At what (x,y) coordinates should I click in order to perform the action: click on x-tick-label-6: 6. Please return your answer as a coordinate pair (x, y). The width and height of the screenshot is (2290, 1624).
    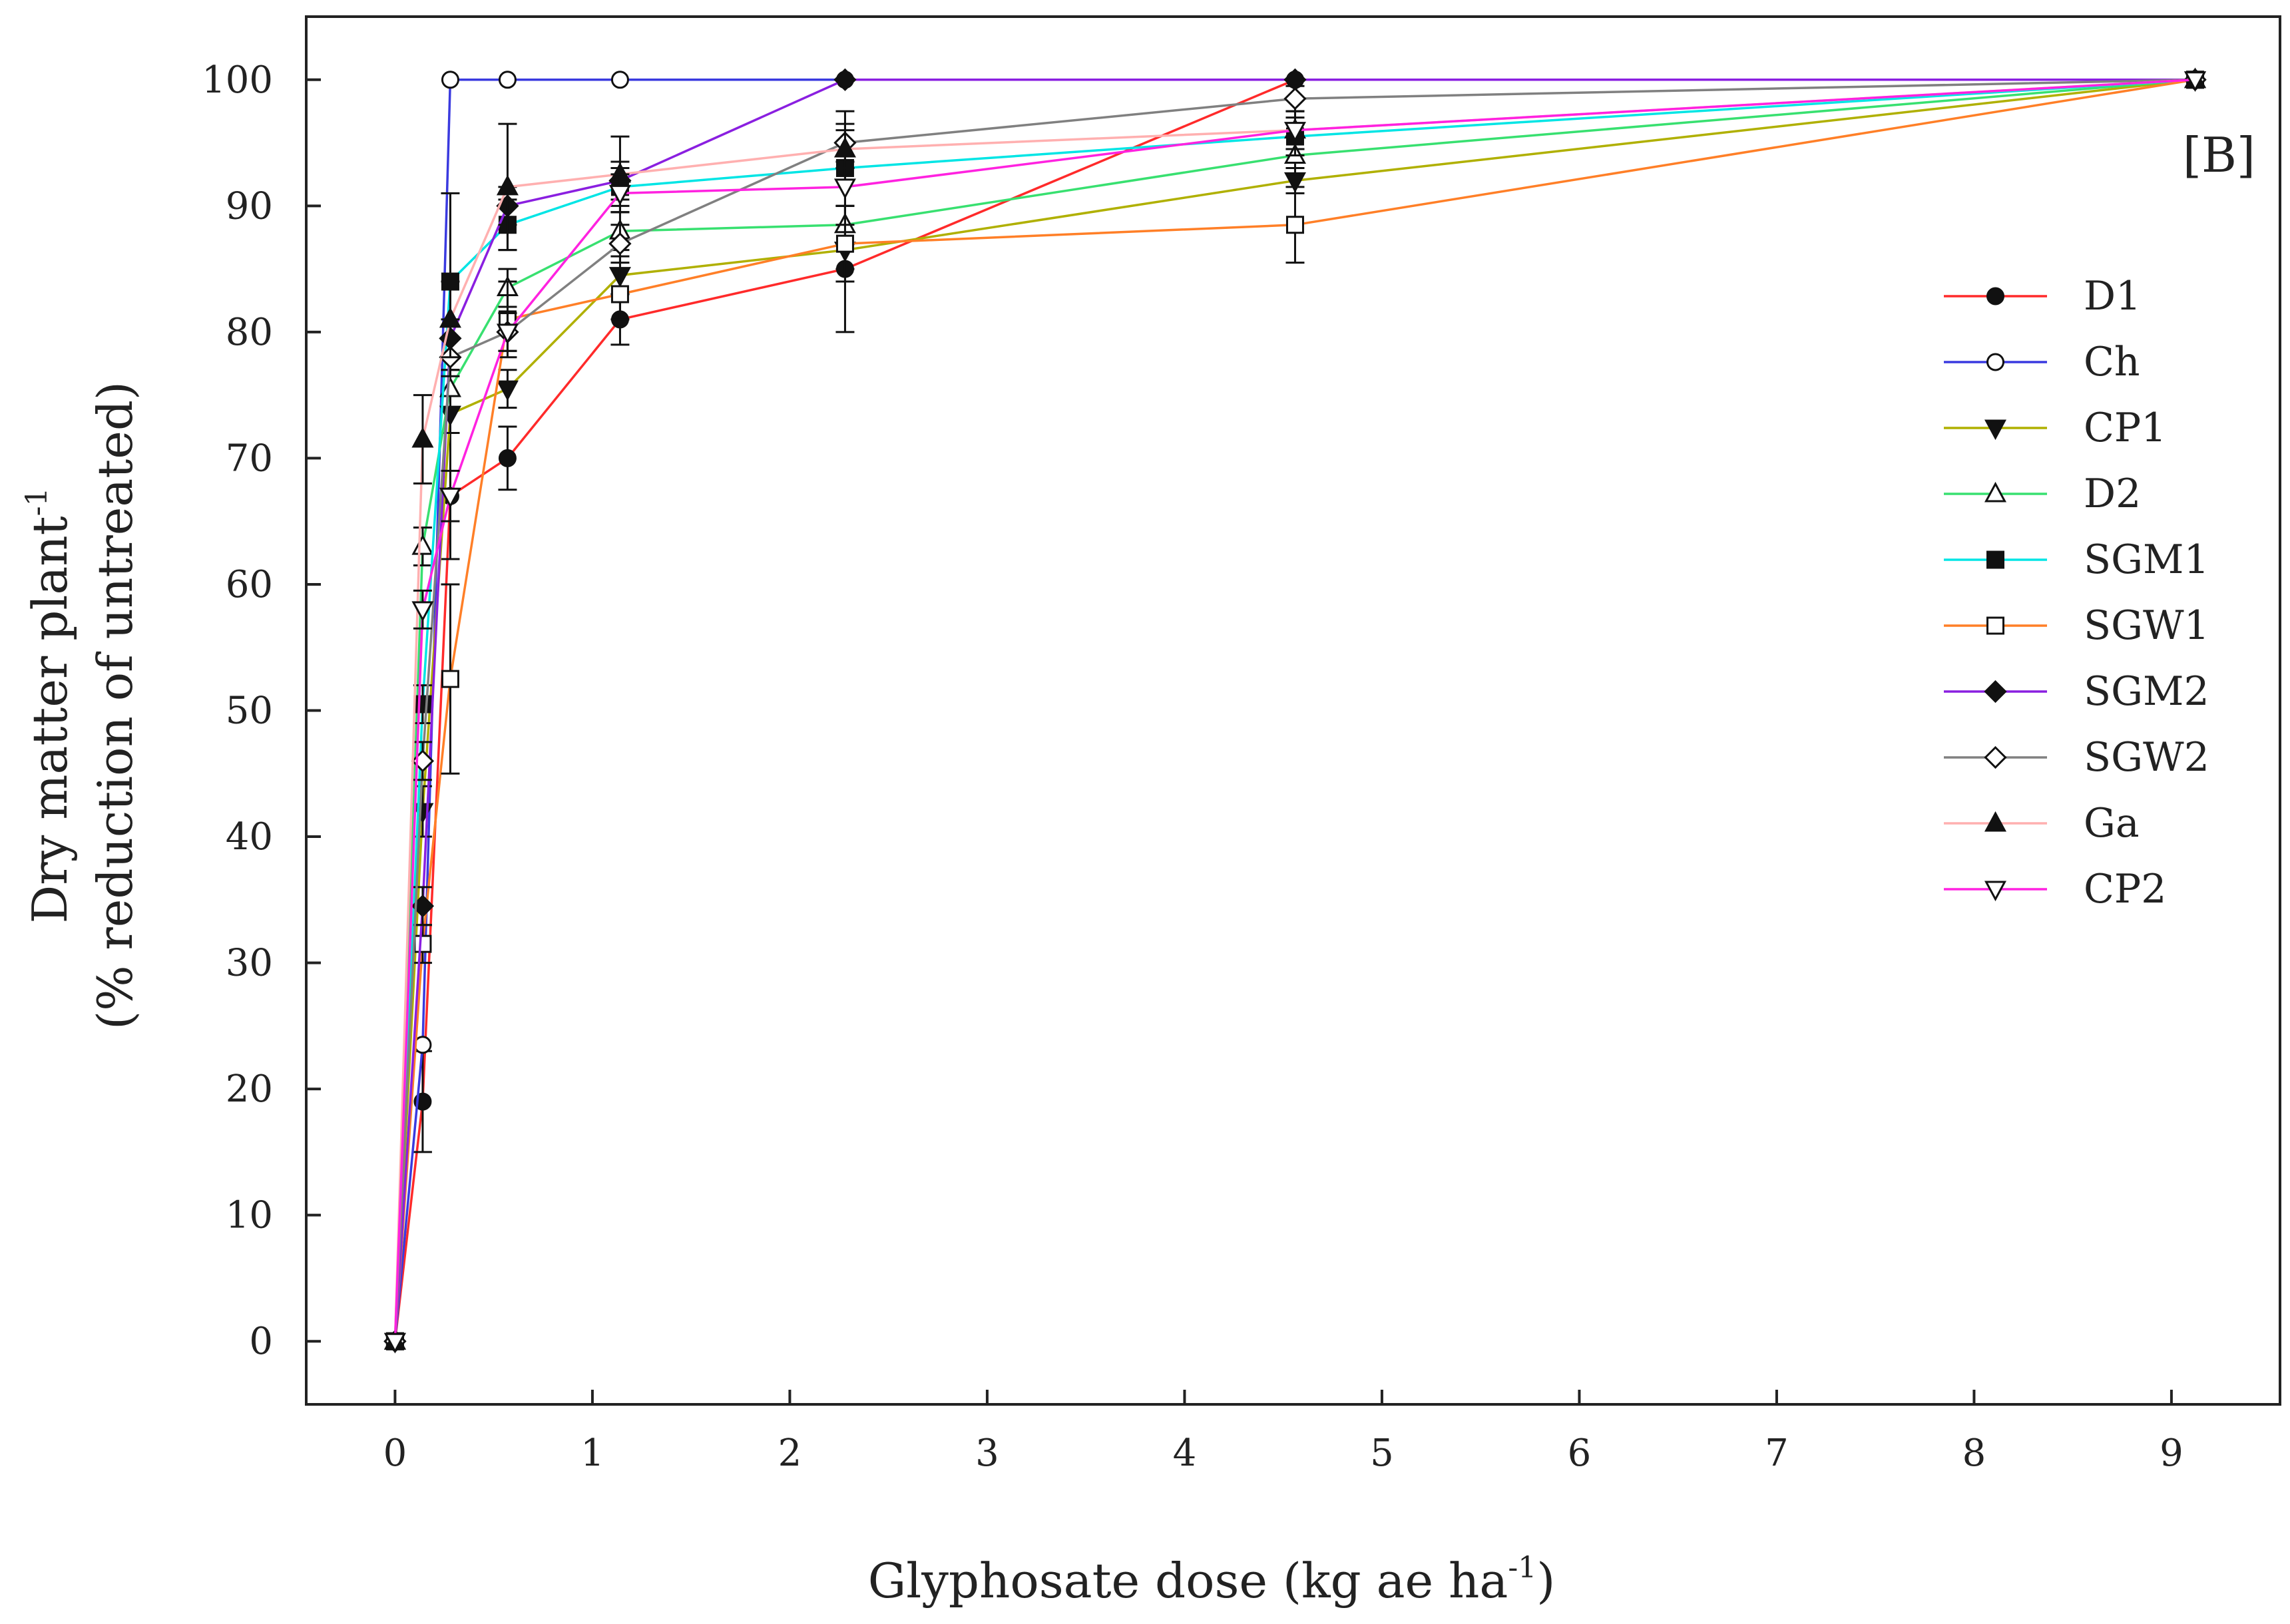
    Looking at the image, I should click on (1580, 1454).